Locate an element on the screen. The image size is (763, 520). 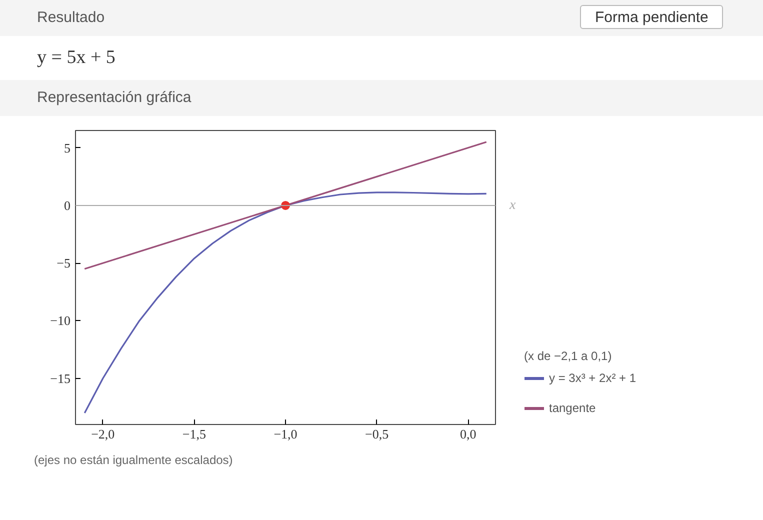
y-tick-label: −10 is located at coordinates (60, 320).